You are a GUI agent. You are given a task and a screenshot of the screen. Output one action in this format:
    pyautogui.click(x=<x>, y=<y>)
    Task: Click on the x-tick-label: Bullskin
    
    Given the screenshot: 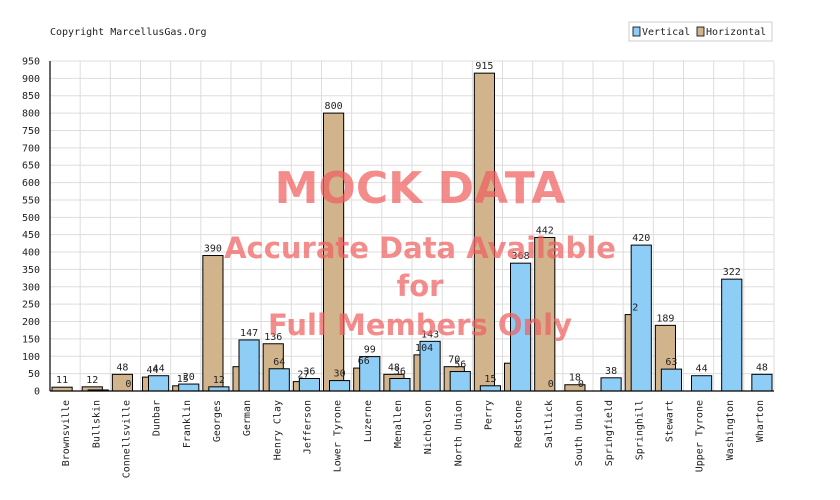 What is the action you would take?
    pyautogui.click(x=96, y=424)
    